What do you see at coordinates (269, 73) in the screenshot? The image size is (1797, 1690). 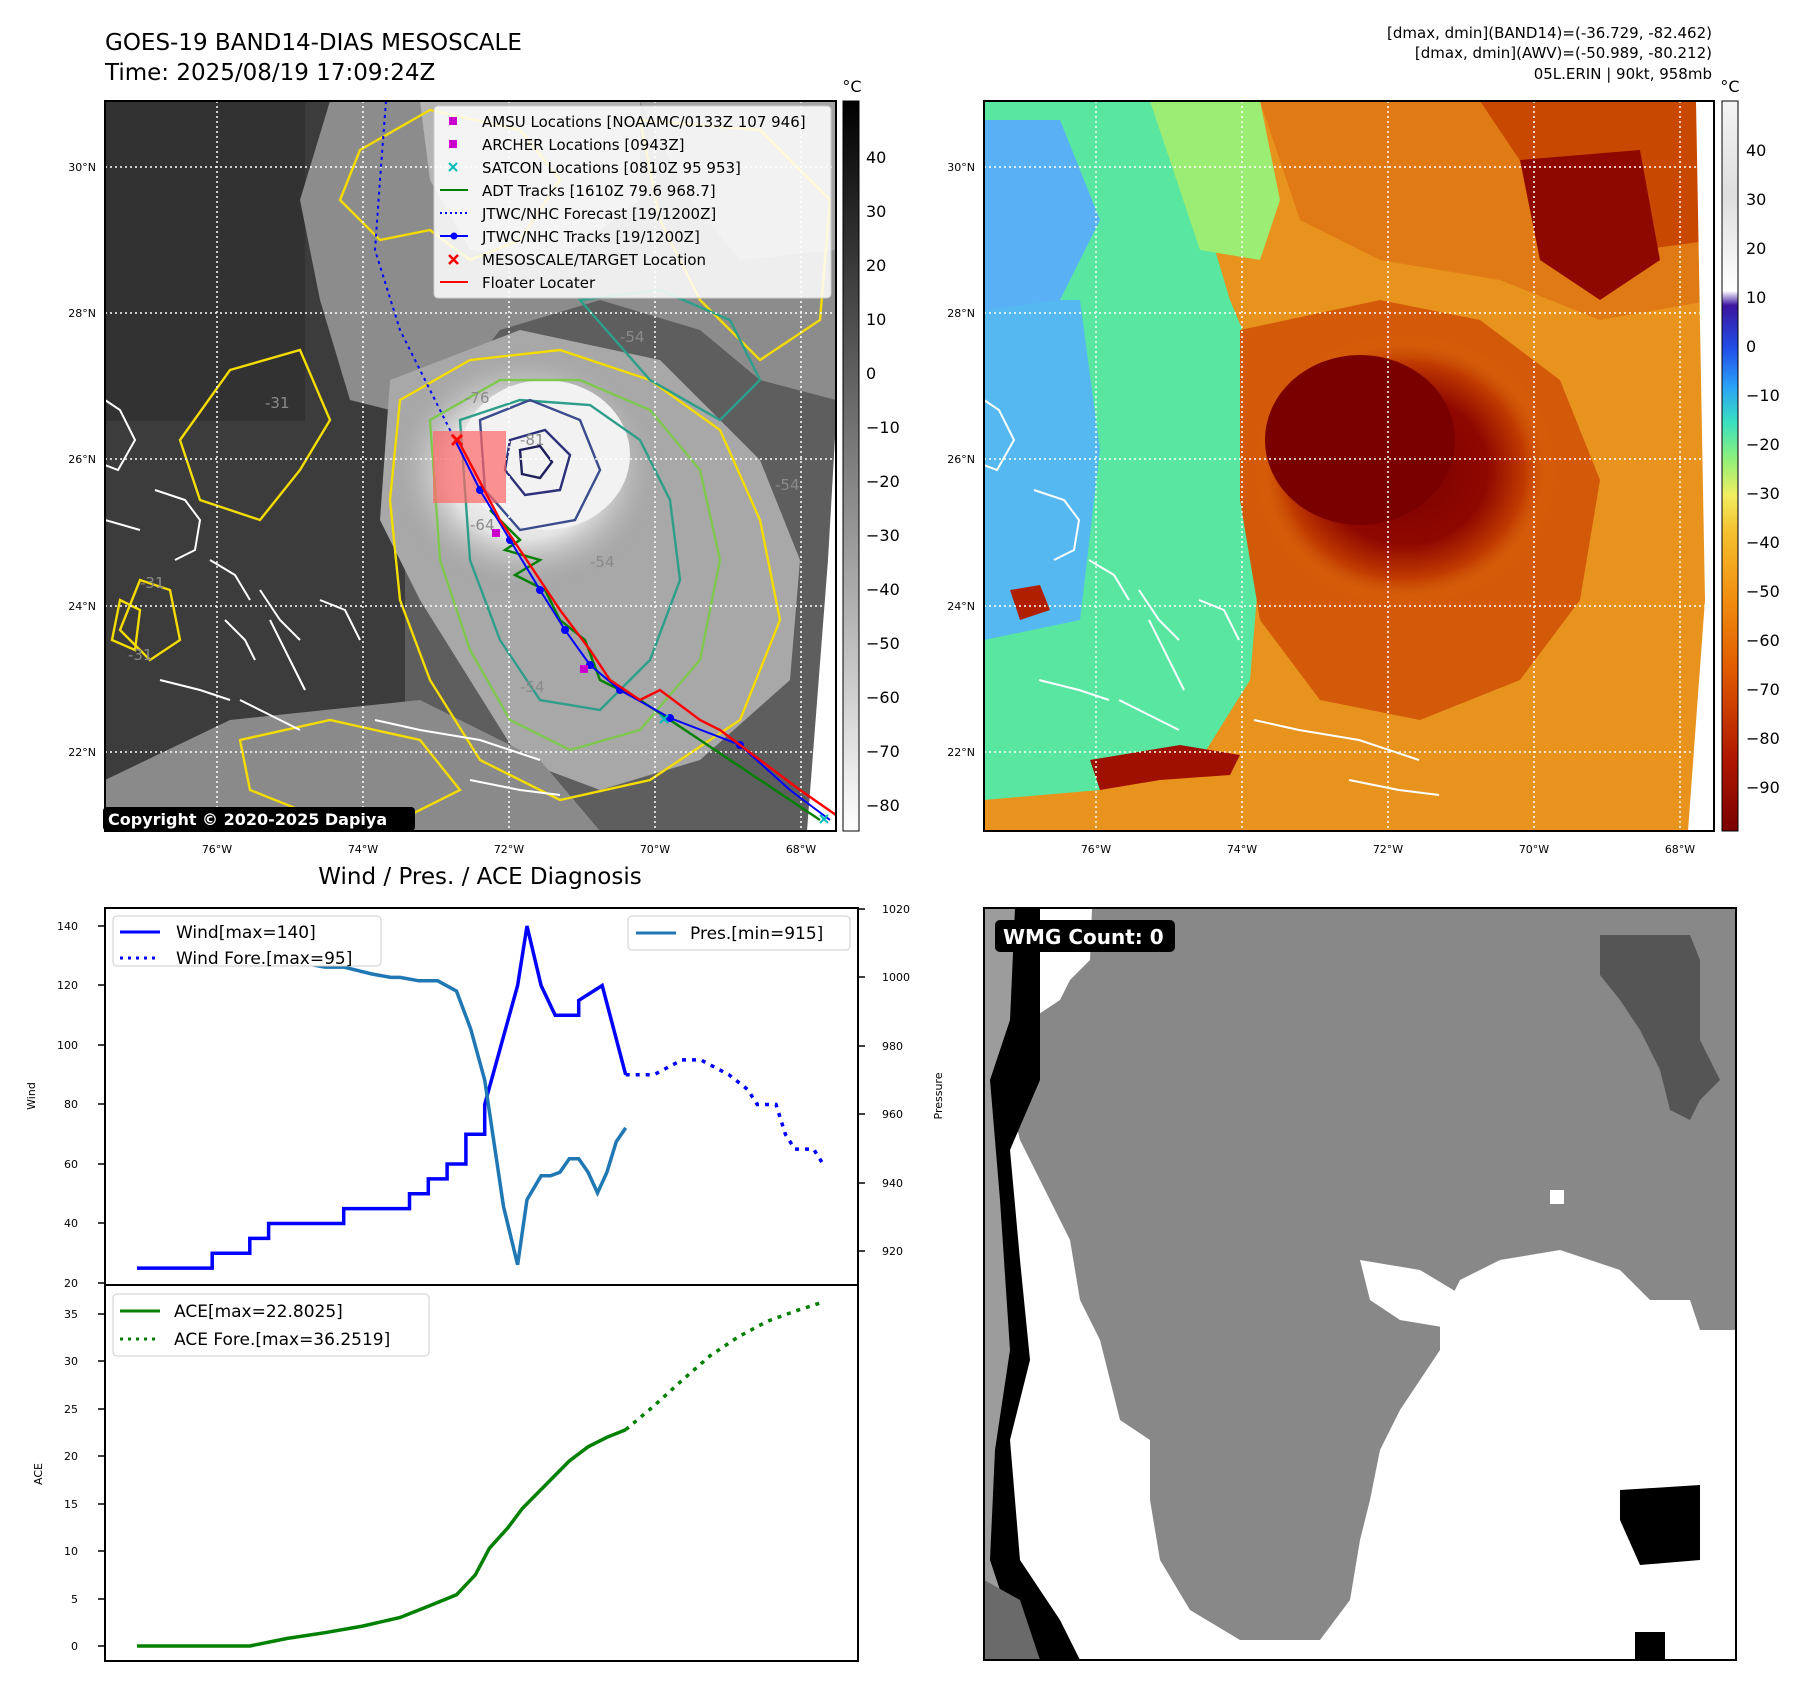 I see `figure-time: Time: 2025/08/19 17:09:24Z` at bounding box center [269, 73].